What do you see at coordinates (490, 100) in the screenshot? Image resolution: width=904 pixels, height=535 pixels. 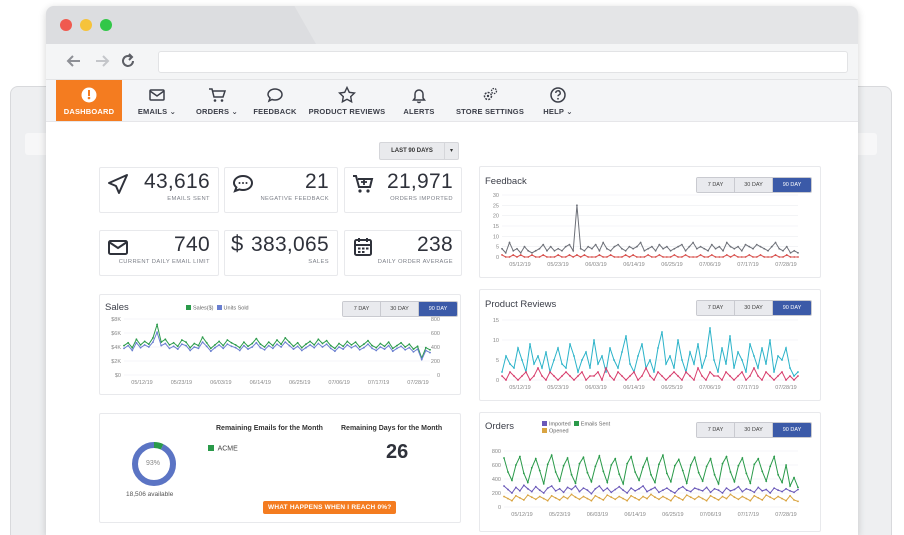 I see `nav-store-settings: STORE SETTINGS` at bounding box center [490, 100].